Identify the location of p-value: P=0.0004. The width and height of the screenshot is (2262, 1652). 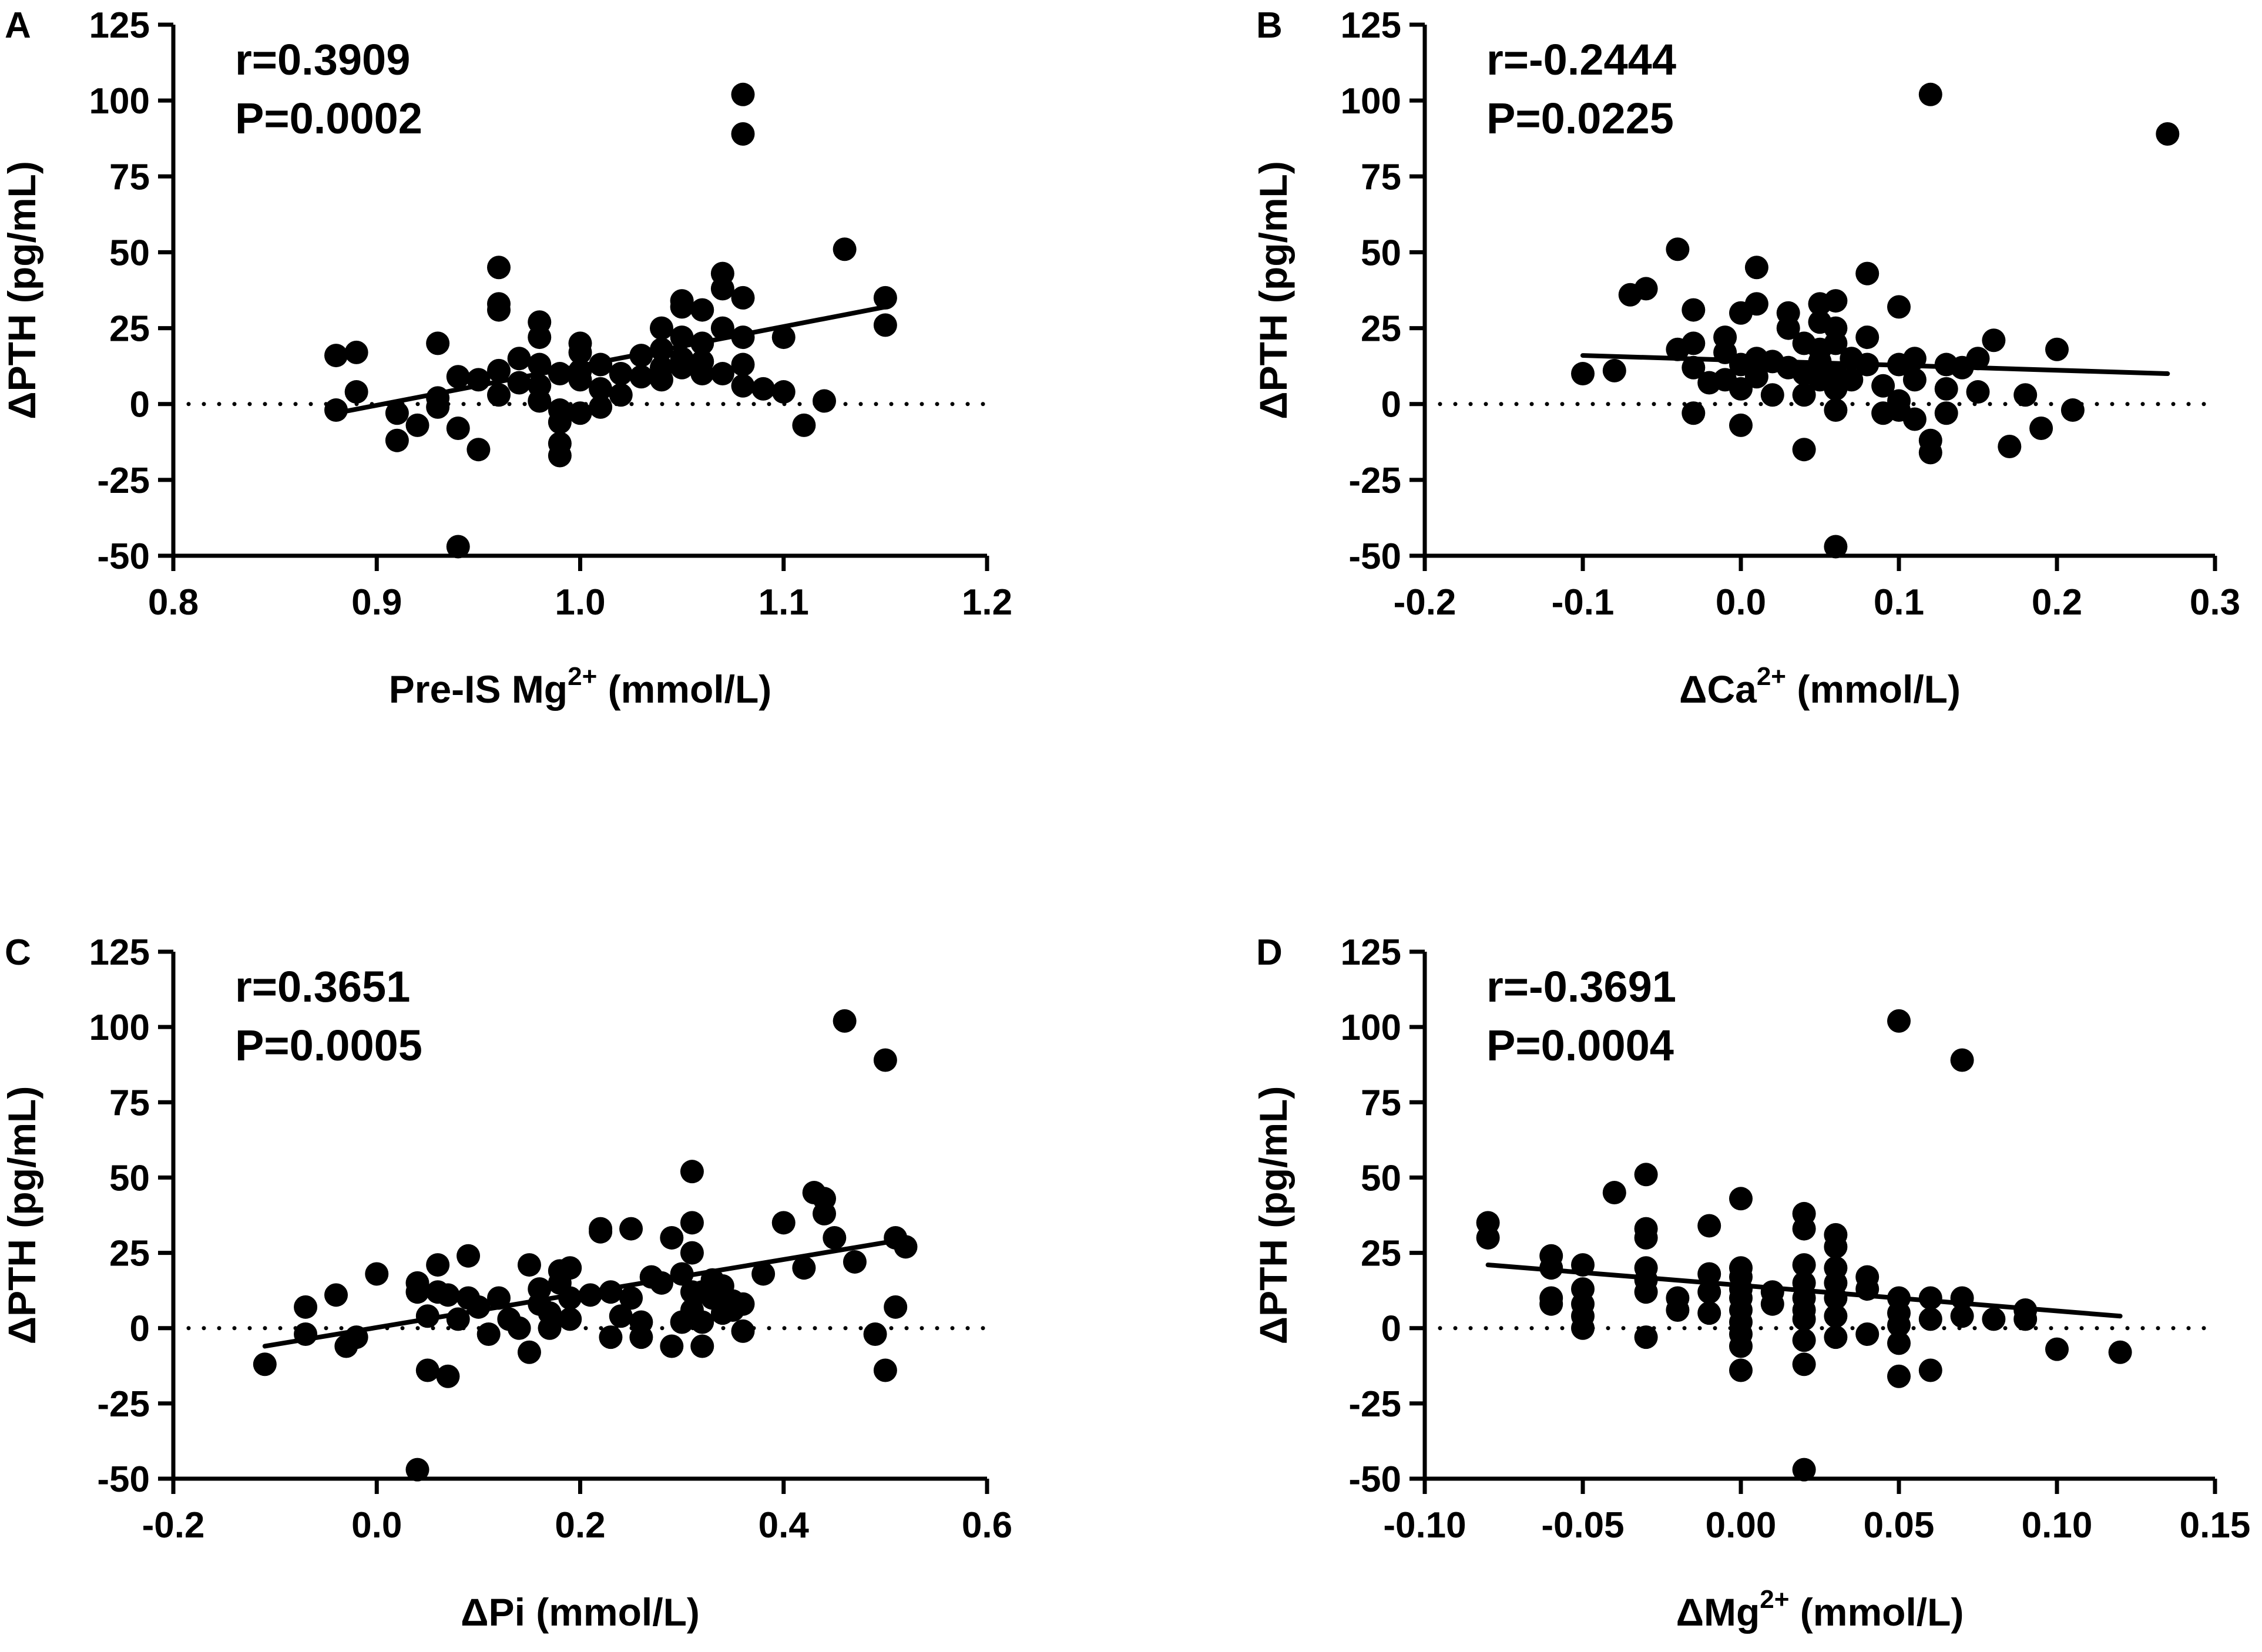
(1580, 1045).